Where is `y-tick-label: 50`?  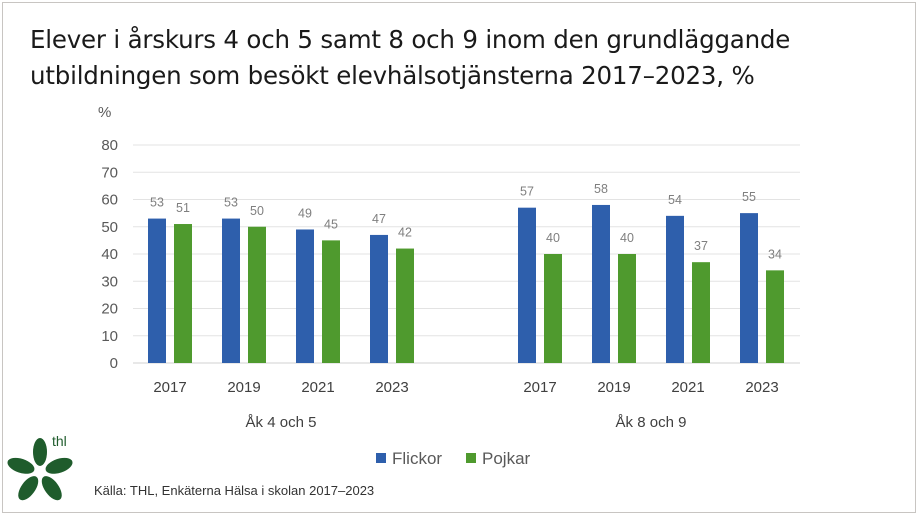 y-tick-label: 50 is located at coordinates (109, 227).